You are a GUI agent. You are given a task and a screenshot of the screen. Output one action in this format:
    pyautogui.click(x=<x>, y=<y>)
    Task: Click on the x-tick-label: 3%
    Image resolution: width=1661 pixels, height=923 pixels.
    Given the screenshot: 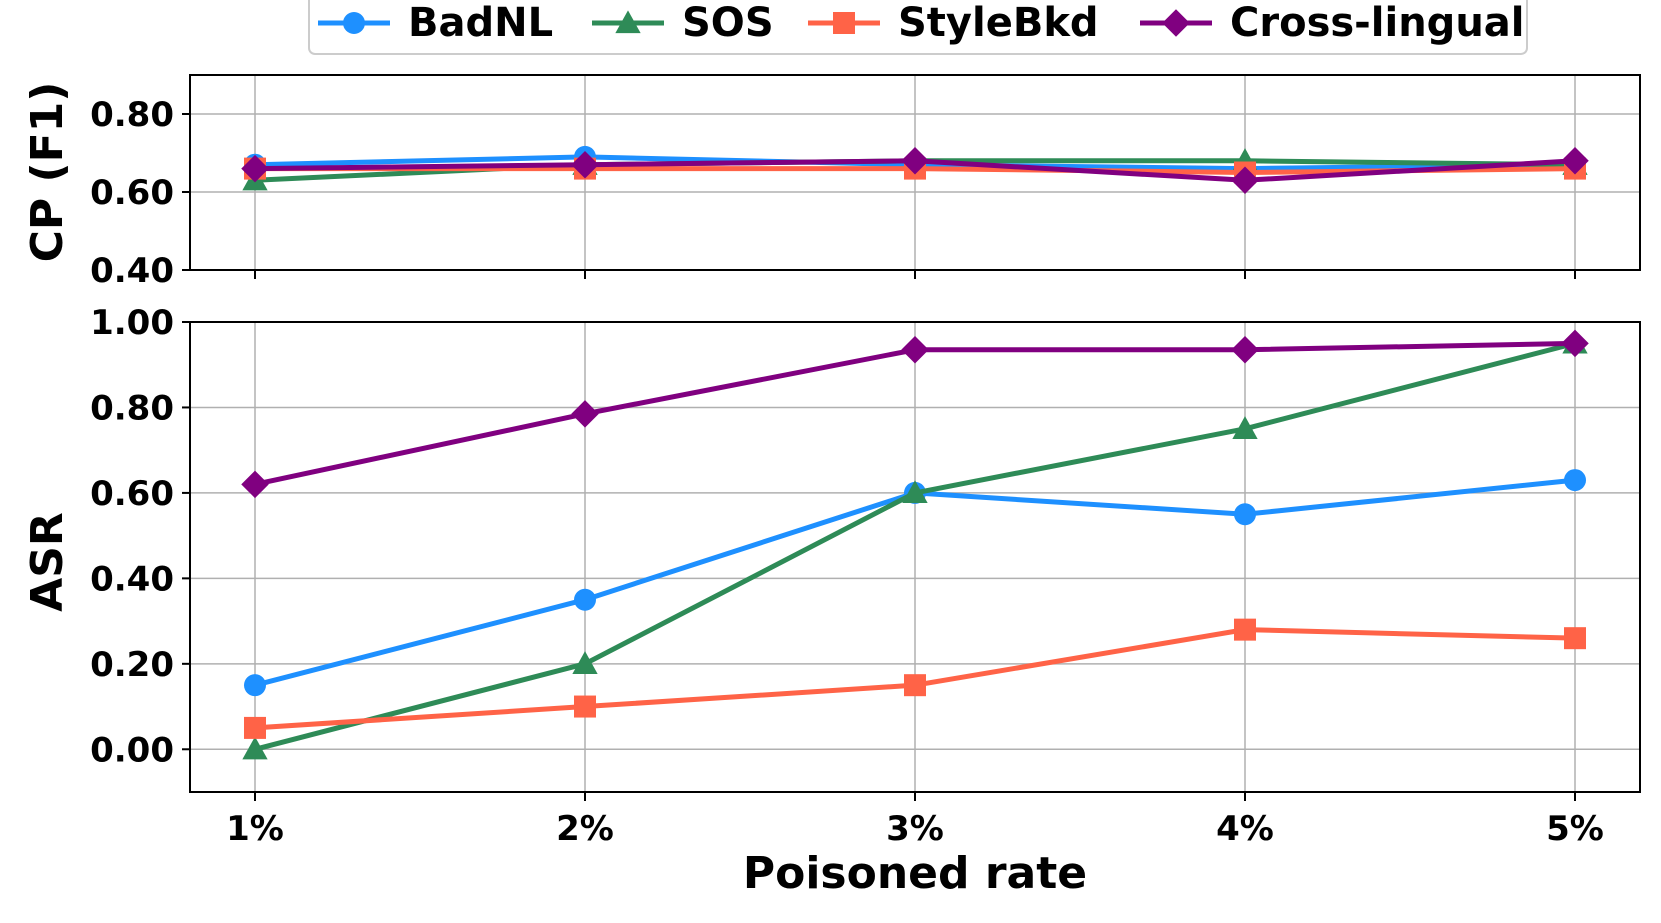 What is the action you would take?
    pyautogui.click(x=915, y=829)
    